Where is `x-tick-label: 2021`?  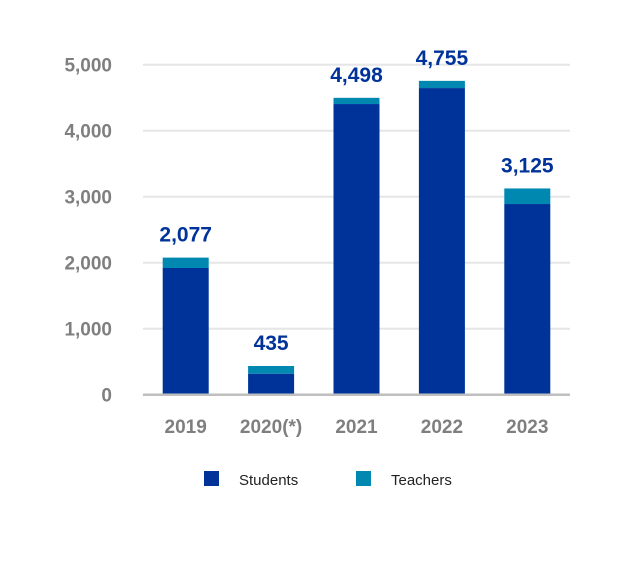
x-tick-label: 2021 is located at coordinates (356, 427).